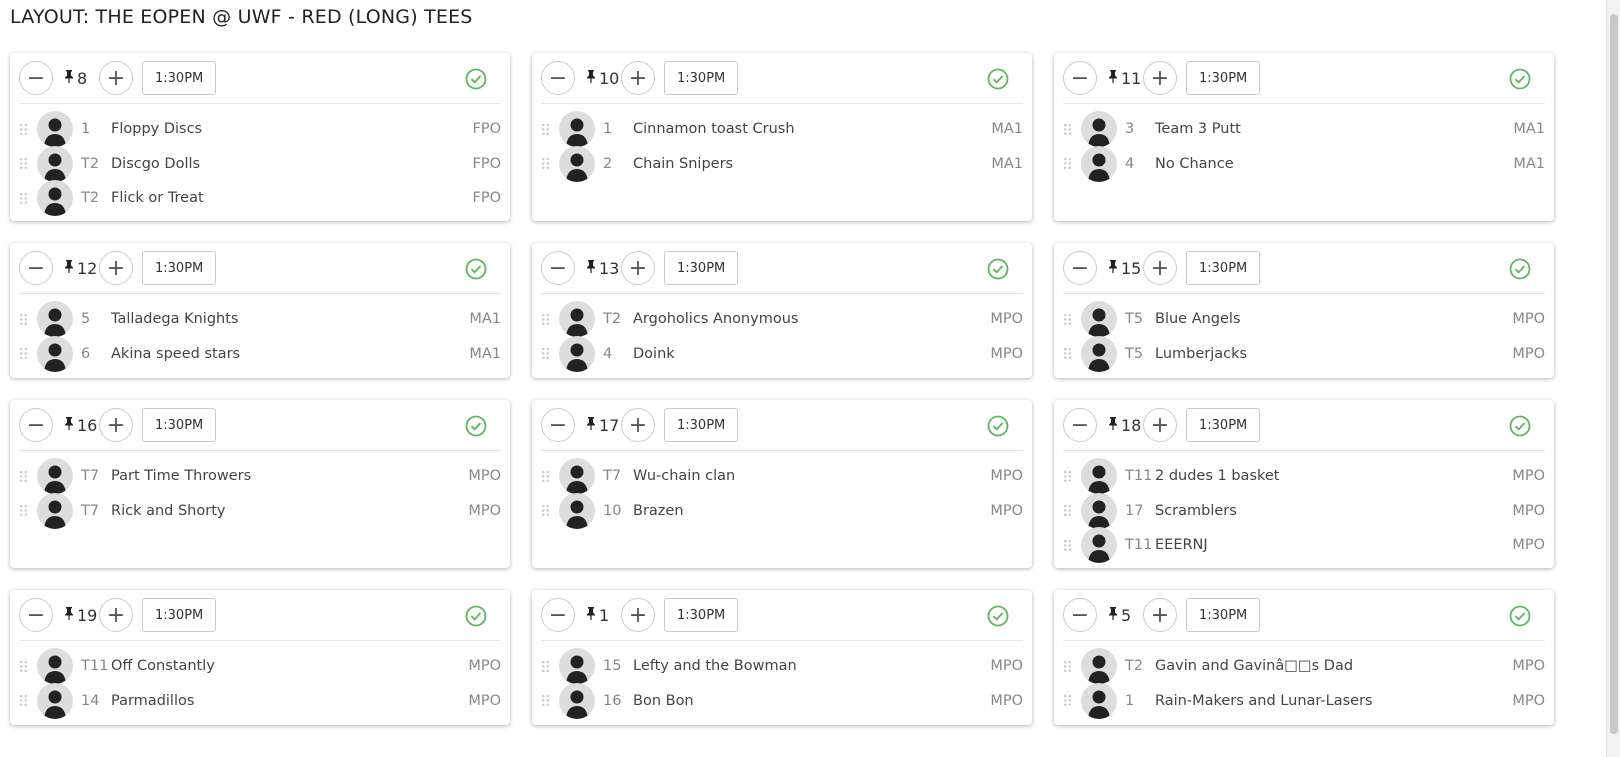 This screenshot has height=757, width=1620. What do you see at coordinates (1304, 319) in the screenshot?
I see `player-row: T5 Blue Angels MPO` at bounding box center [1304, 319].